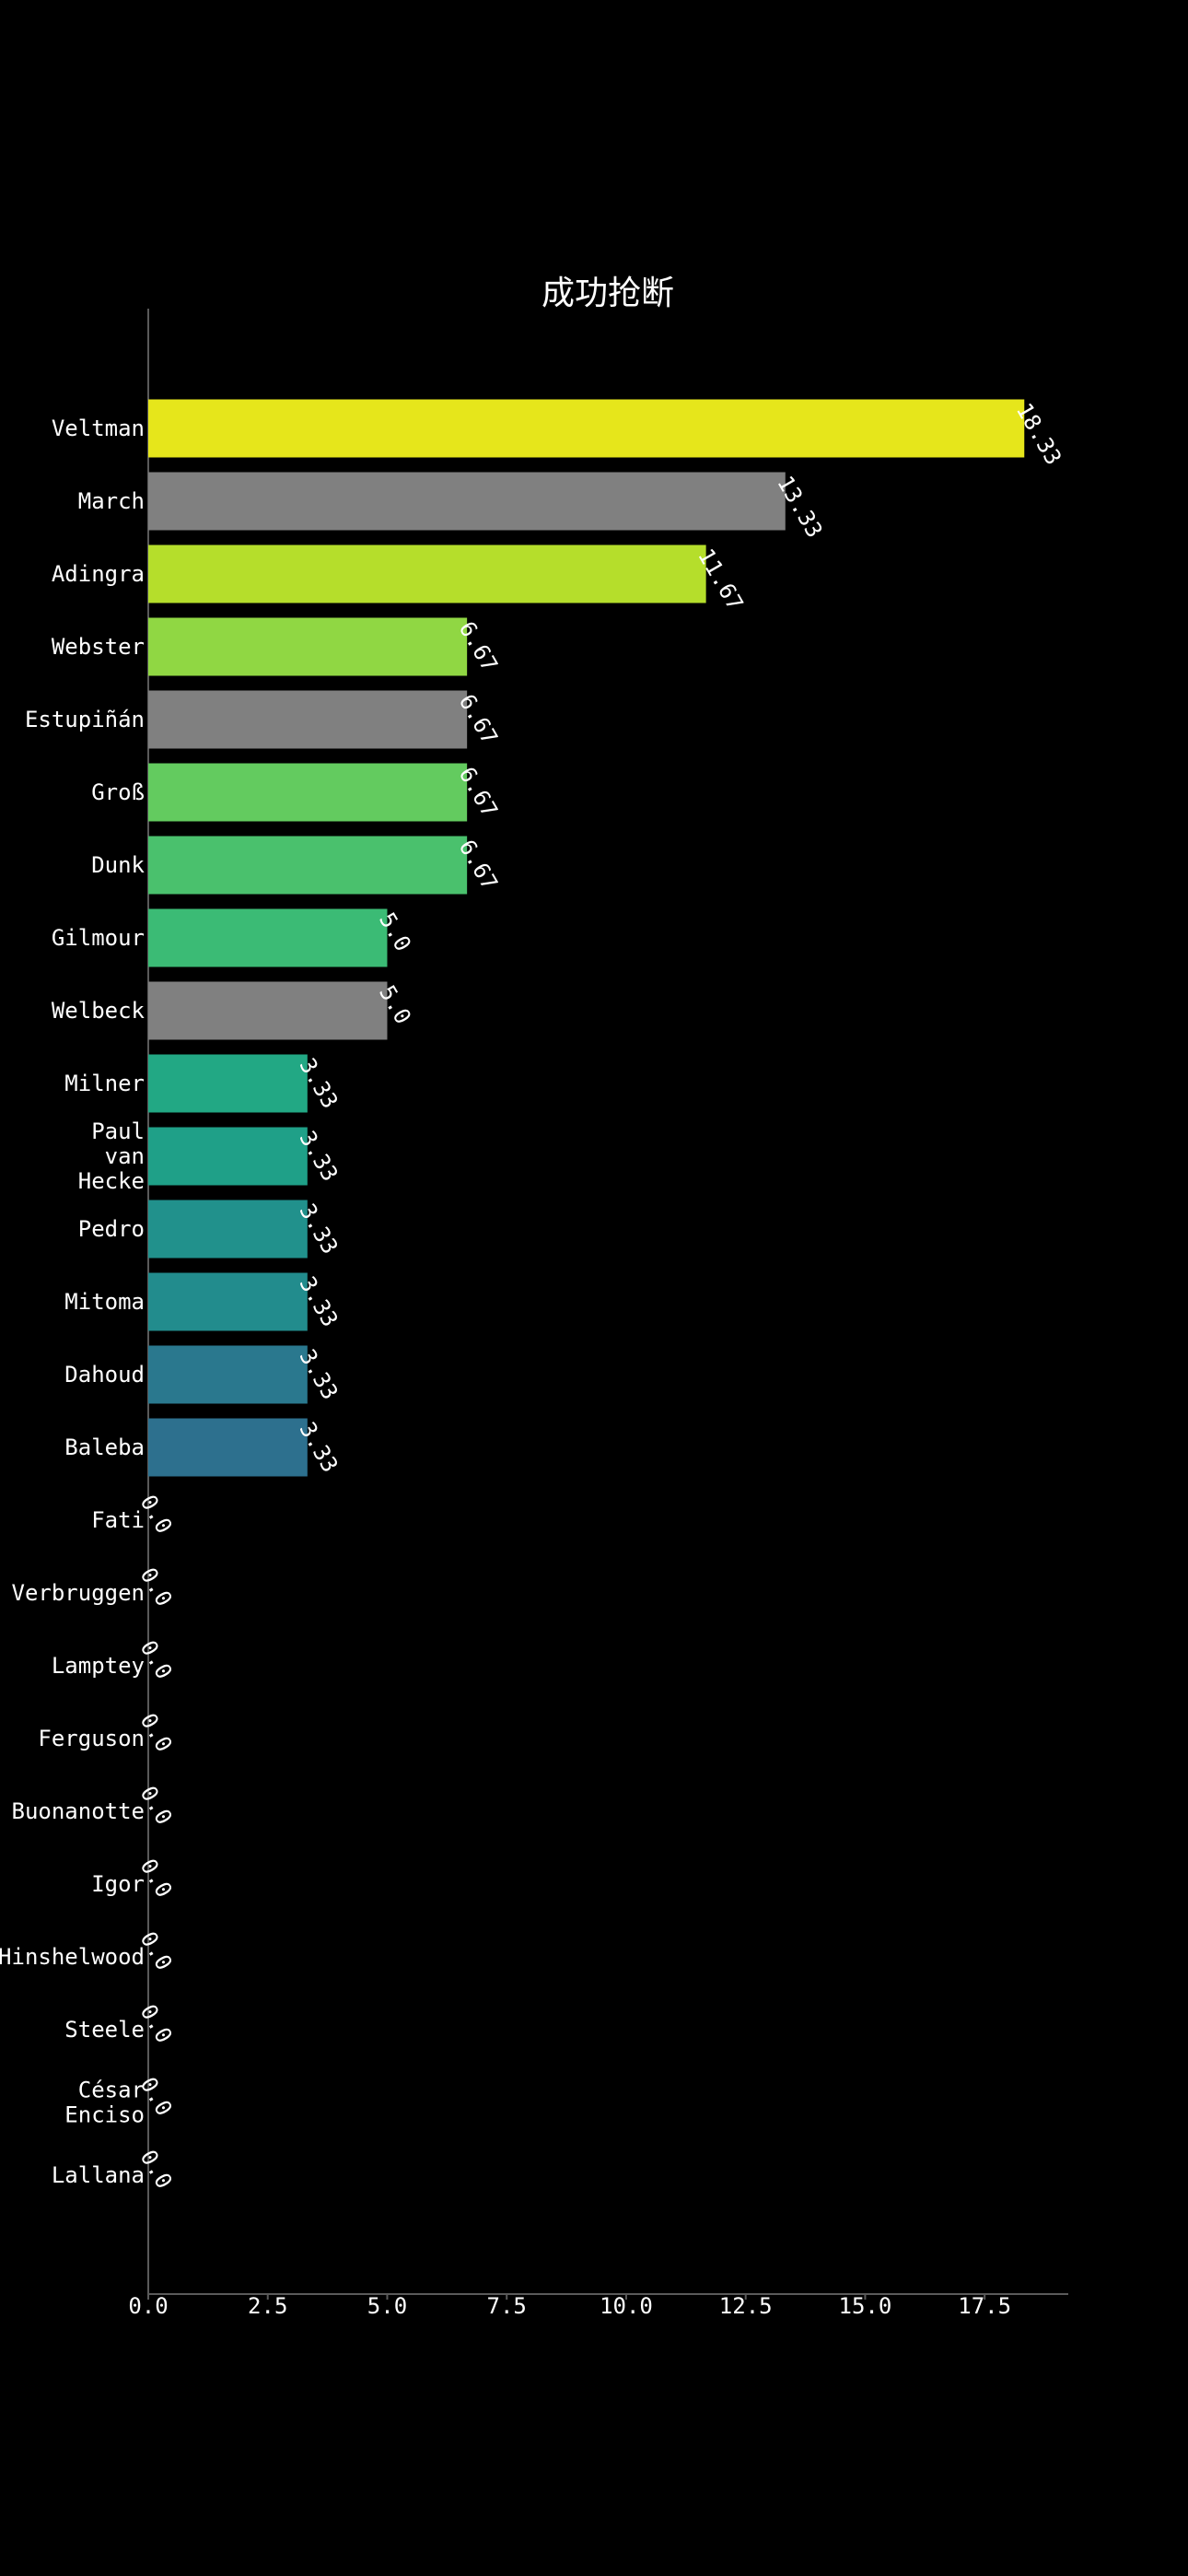  What do you see at coordinates (308, 792) in the screenshot?
I see `bar-groß` at bounding box center [308, 792].